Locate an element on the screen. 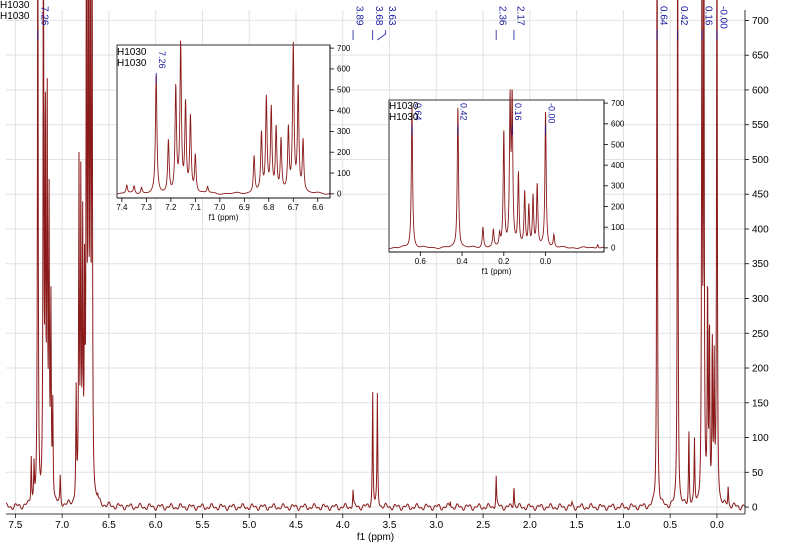  main-peak-label: 0.42 is located at coordinates (683, 16).